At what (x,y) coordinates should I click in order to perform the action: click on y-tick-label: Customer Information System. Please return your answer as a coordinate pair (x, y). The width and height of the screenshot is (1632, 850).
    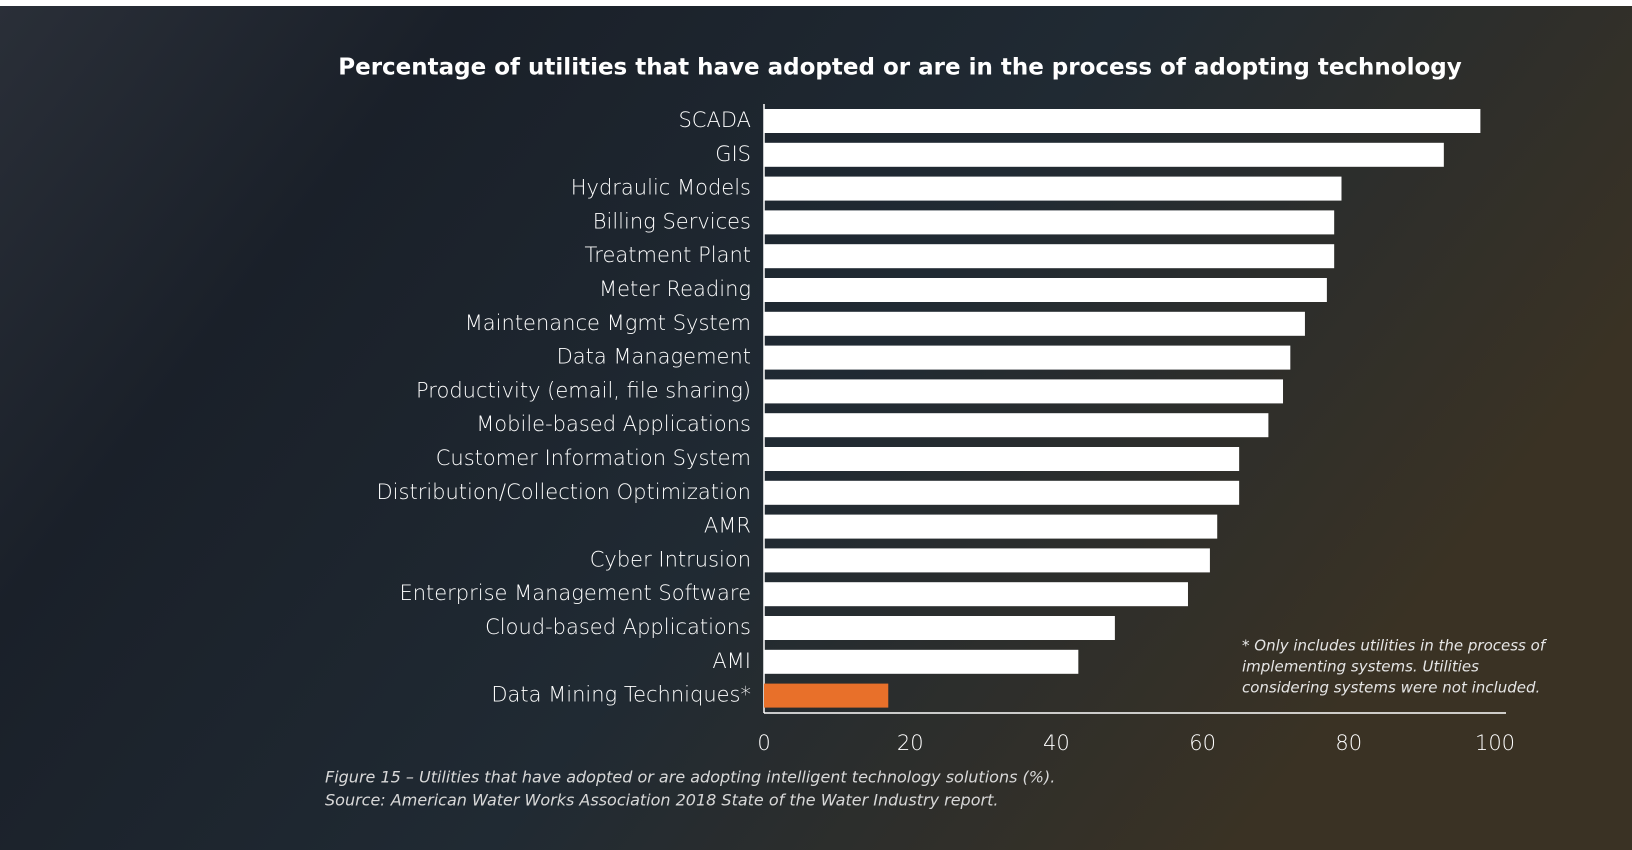
    Looking at the image, I should click on (593, 458).